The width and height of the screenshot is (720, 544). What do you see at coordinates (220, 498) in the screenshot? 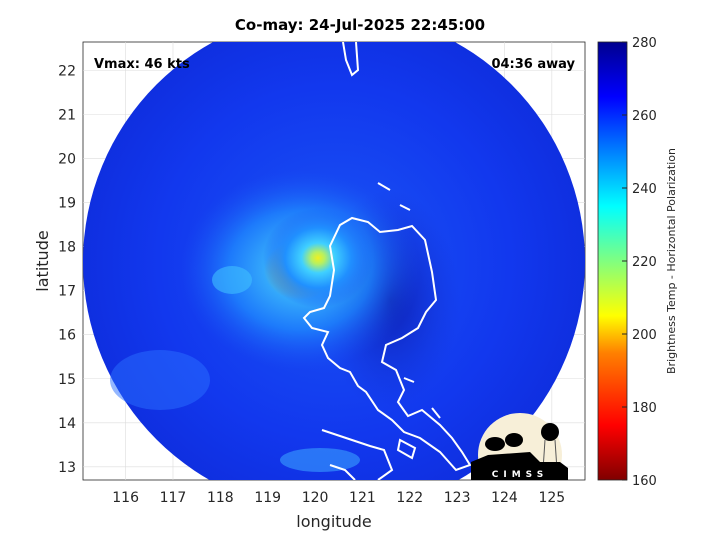
I see `x-tick-label: 118` at bounding box center [220, 498].